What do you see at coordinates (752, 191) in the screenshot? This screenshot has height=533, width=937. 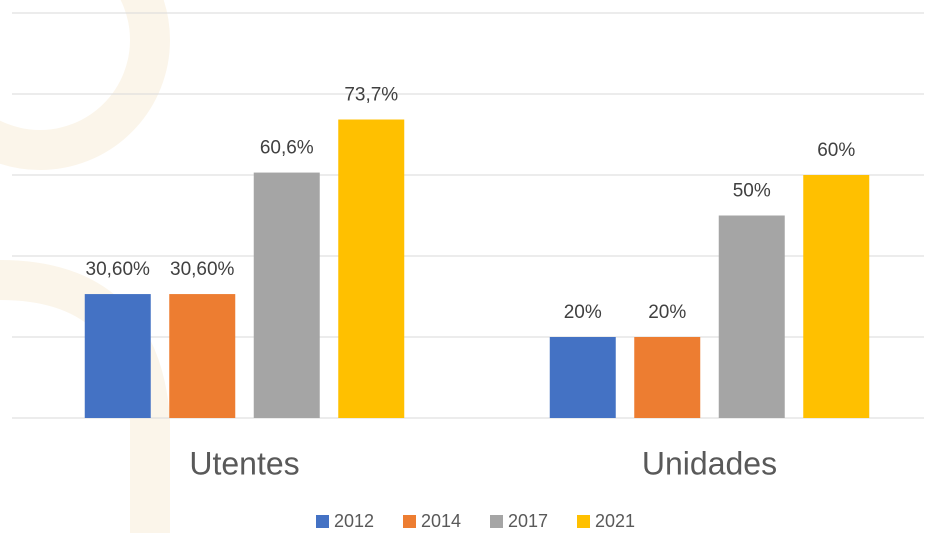 I see `data-label: 50%` at bounding box center [752, 191].